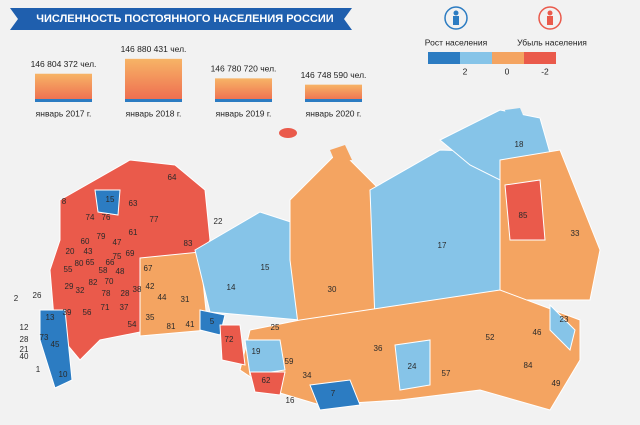 The width and height of the screenshot is (640, 425). What do you see at coordinates (154, 219) in the screenshot?
I see `region-label: 77` at bounding box center [154, 219].